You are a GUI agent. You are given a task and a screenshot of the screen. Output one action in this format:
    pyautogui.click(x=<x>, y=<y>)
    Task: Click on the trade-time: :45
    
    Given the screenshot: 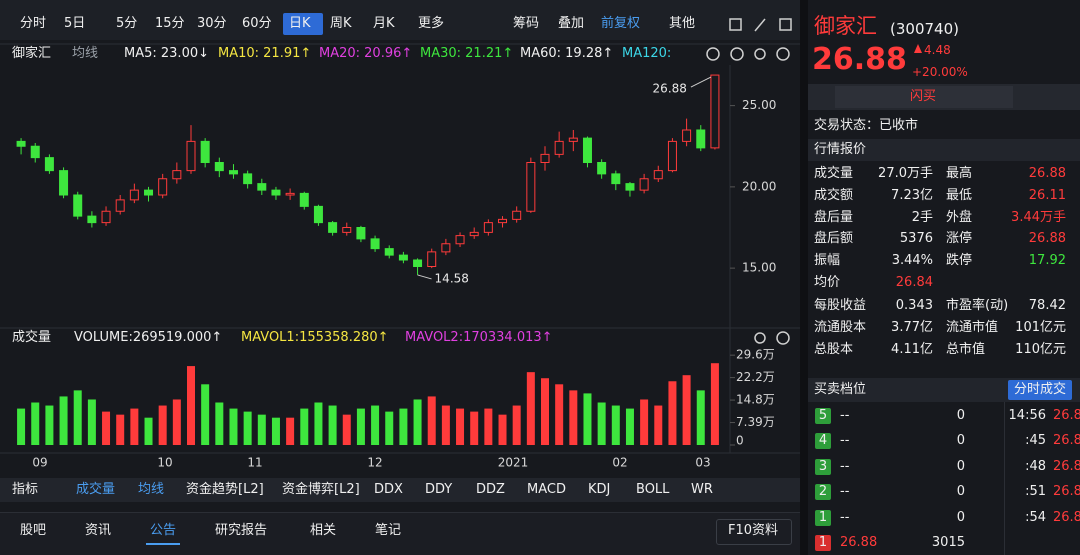 What is the action you would take?
    pyautogui.click(x=1035, y=441)
    